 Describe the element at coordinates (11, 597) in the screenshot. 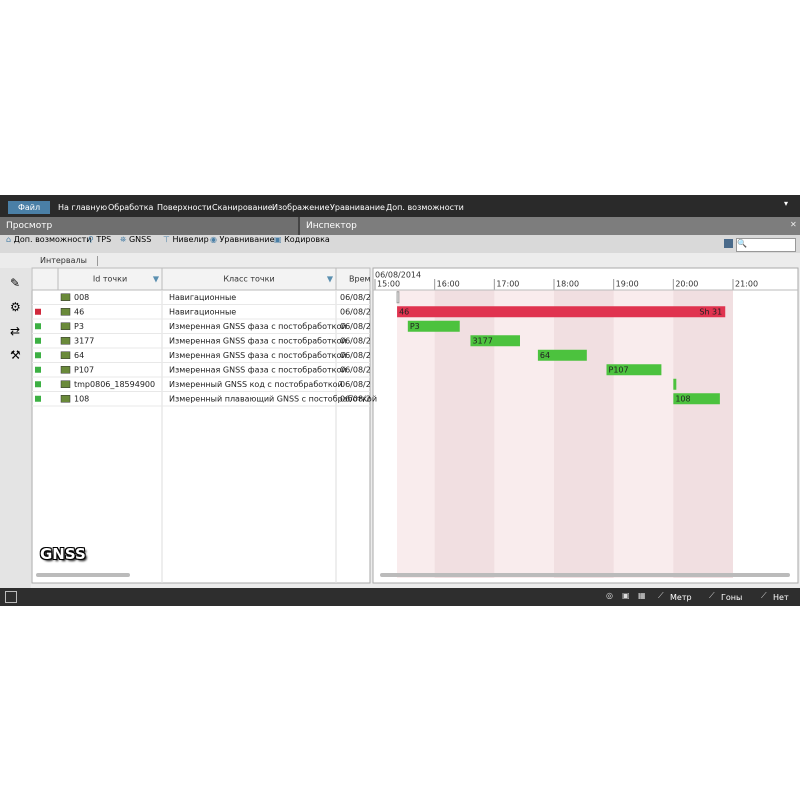

I see `status-icon` at that location.